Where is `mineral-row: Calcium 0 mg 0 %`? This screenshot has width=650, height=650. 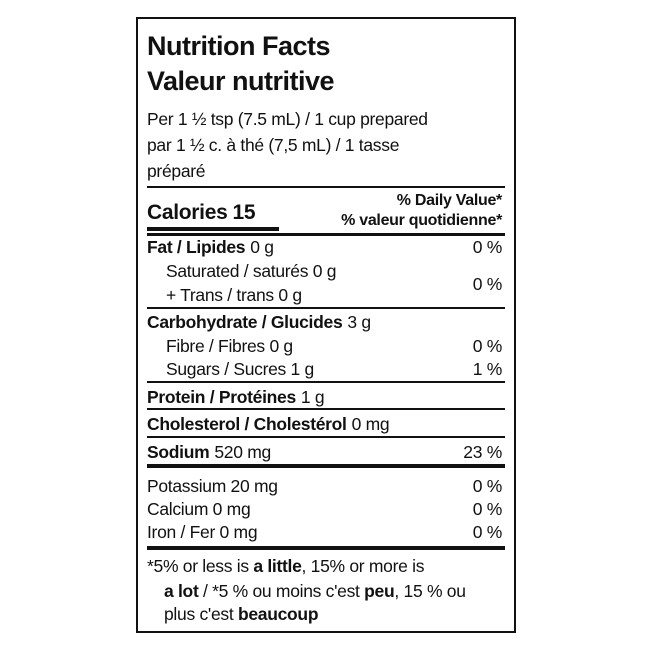 mineral-row: Calcium 0 mg 0 % is located at coordinates (324, 509).